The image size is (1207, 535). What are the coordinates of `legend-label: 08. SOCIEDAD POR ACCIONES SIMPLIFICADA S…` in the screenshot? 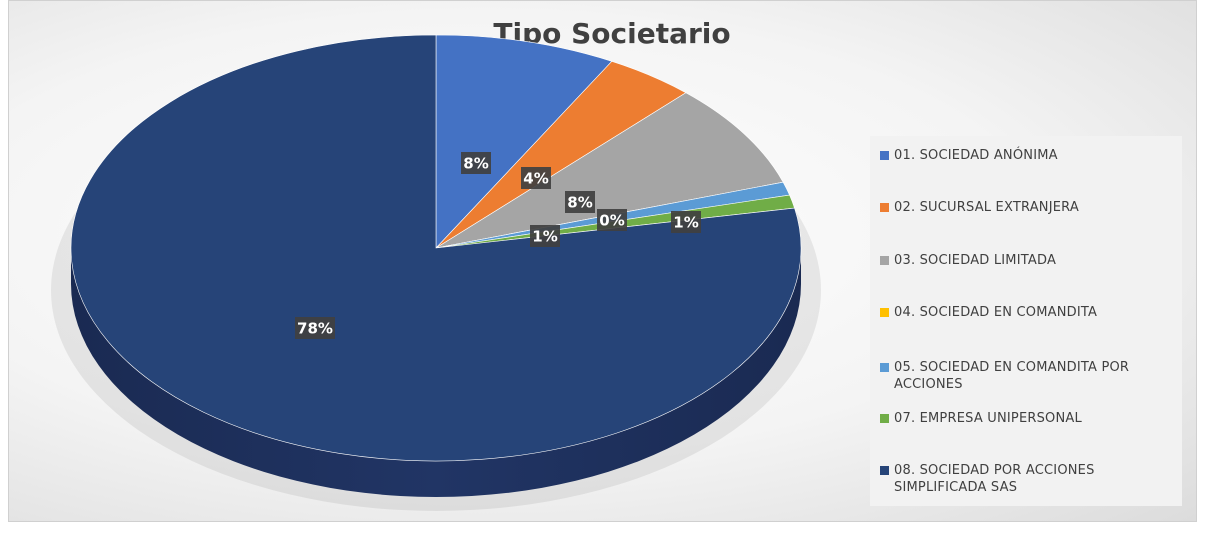 It's located at (994, 479).